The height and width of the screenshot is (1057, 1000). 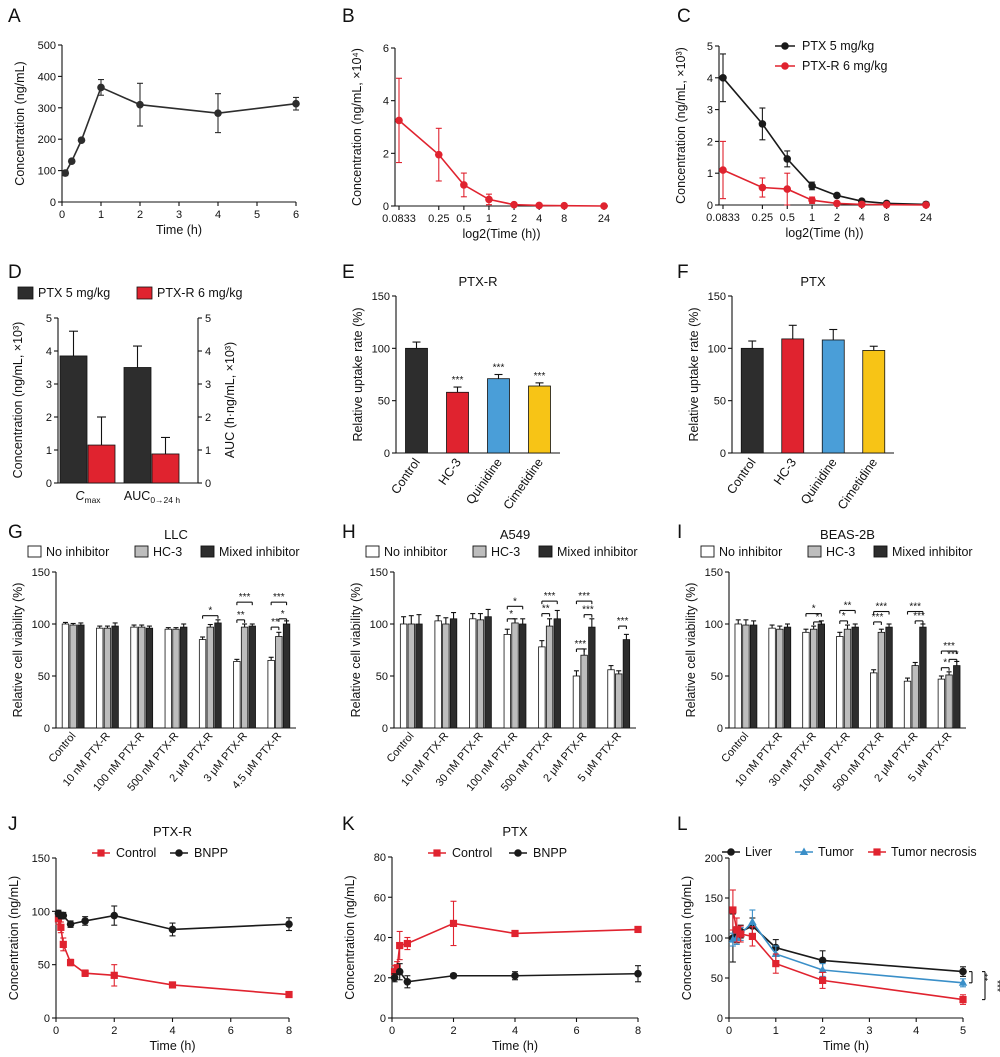 I want to click on y-tick-label: 200, so click(x=714, y=859).